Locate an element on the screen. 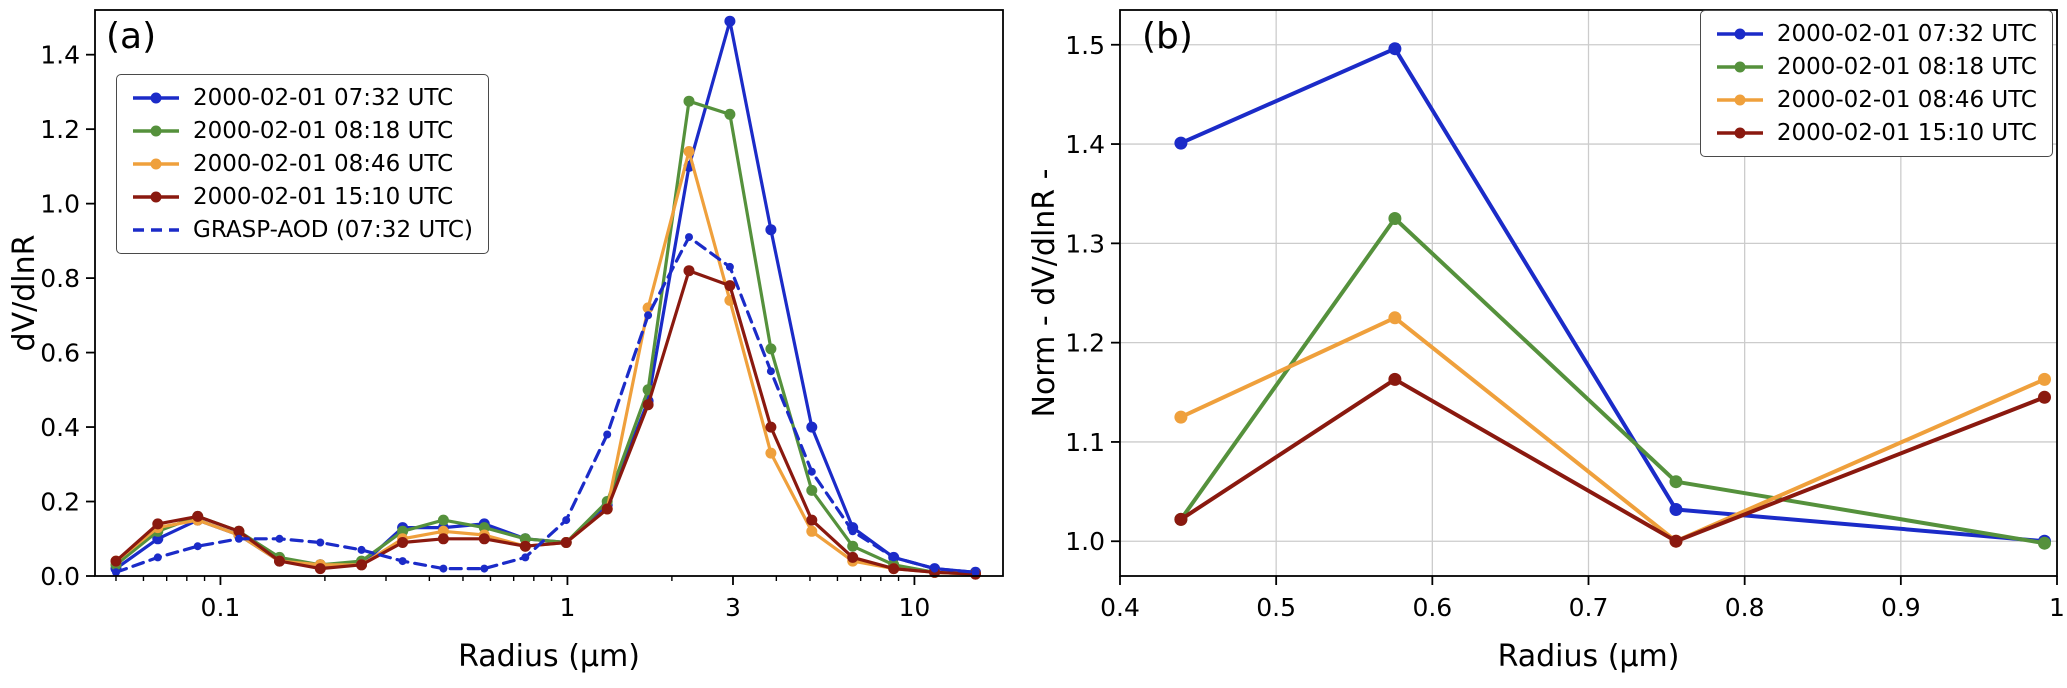  svg-text: 0.9 is located at coordinates (1901, 607).